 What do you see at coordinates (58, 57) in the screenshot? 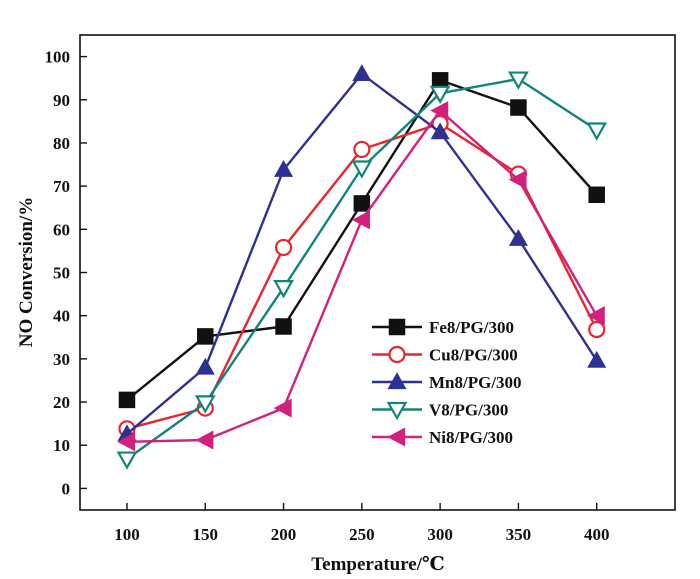
I see `y-tick-label: 100` at bounding box center [58, 57].